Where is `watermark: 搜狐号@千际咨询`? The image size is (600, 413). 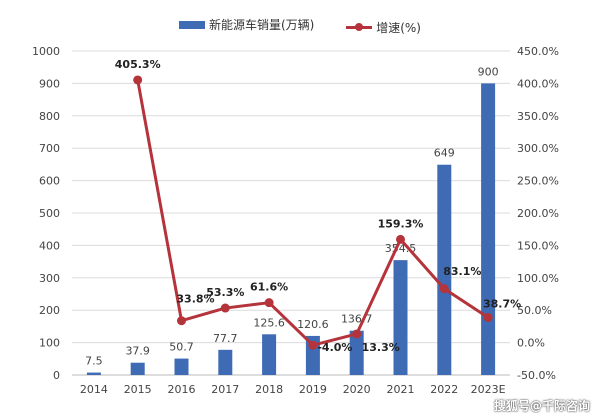 watermark: 搜狐号@千际咨询 is located at coordinates (541, 406).